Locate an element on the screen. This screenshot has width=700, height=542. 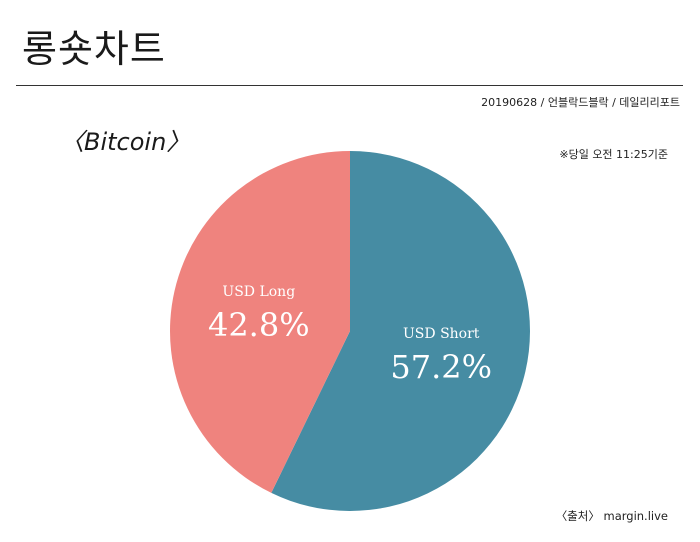
slice-value-label: 57.2% is located at coordinates (441, 367).